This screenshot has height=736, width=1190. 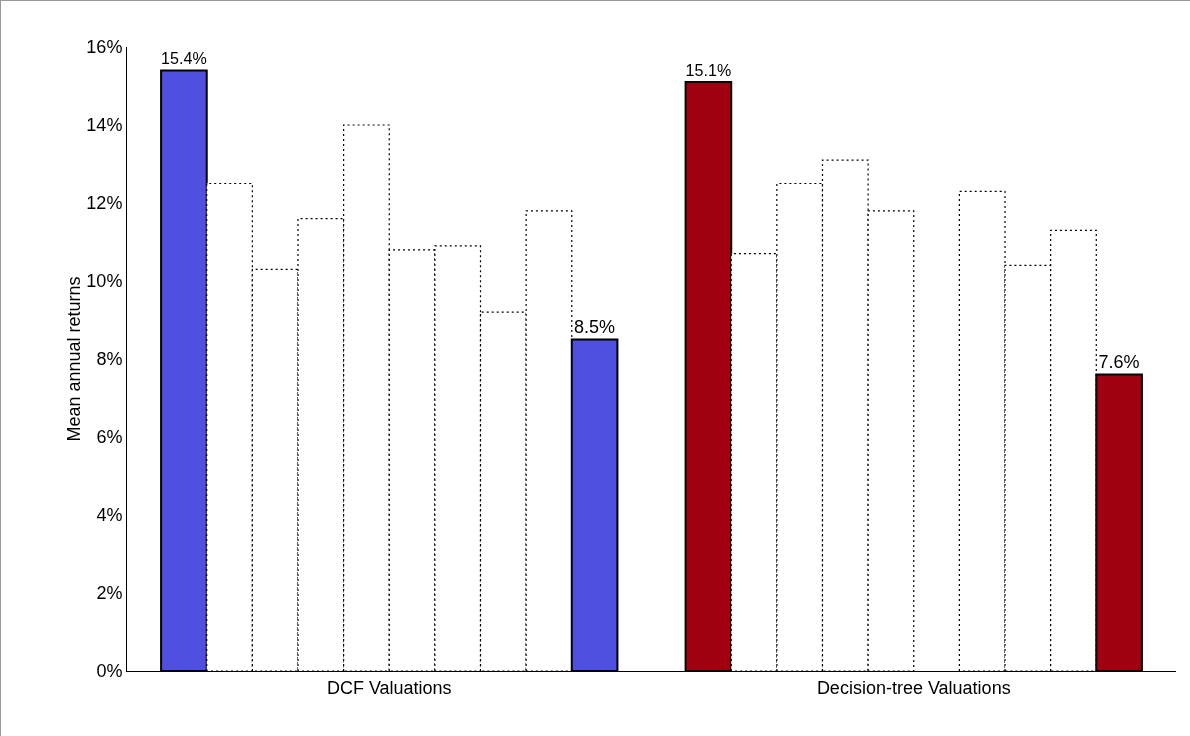 What do you see at coordinates (104, 125) in the screenshot?
I see `y-tick-label: 14%` at bounding box center [104, 125].